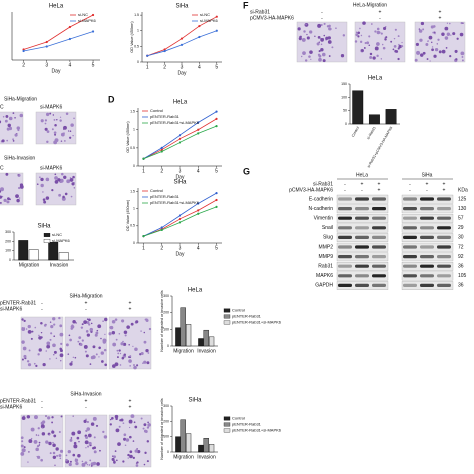 The height and width of the screenshot is (474, 474). Describe the element at coordinates (166, 313) in the screenshot. I see `y-tick-label: 200` at that location.